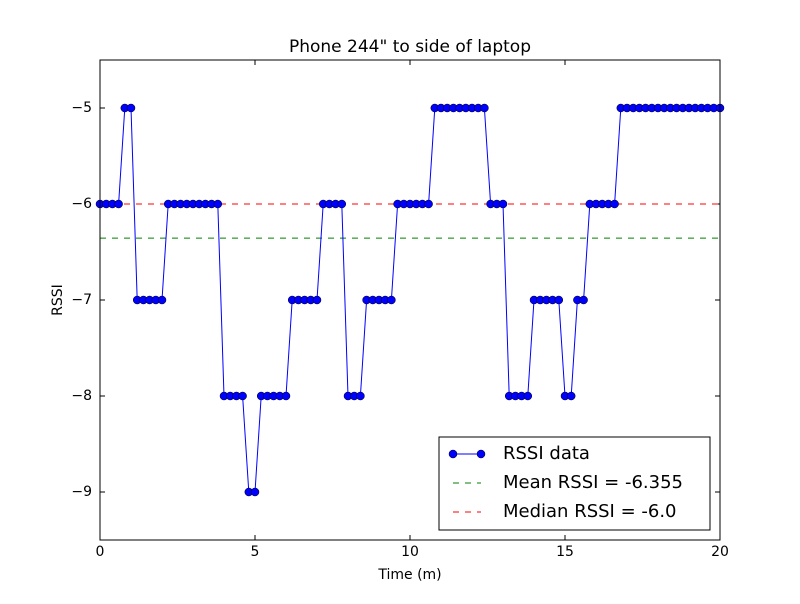 This screenshot has width=800, height=604. I want to click on legend-label: Mean RSSI = -6.355, so click(593, 482).